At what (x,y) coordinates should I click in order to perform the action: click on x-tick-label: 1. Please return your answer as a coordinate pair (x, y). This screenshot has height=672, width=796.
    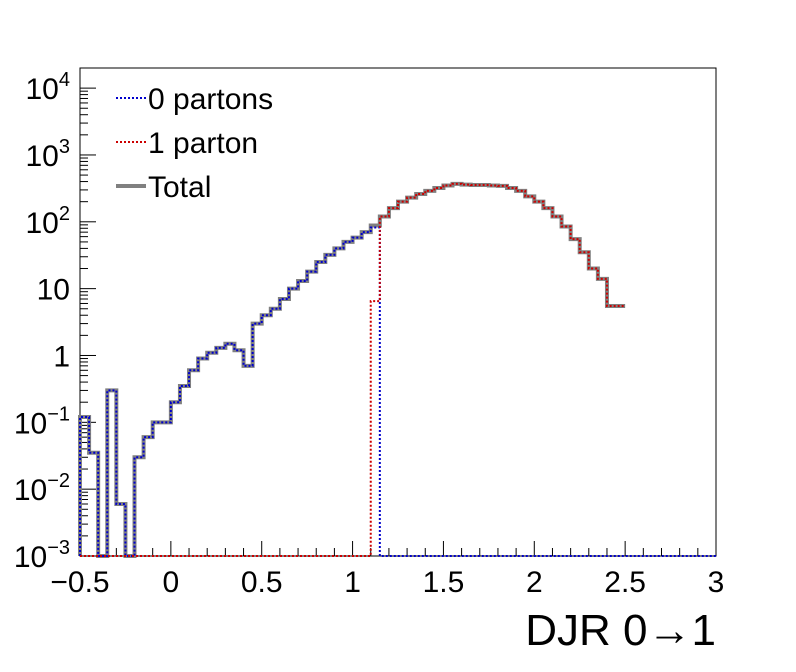
    Looking at the image, I should click on (352, 582).